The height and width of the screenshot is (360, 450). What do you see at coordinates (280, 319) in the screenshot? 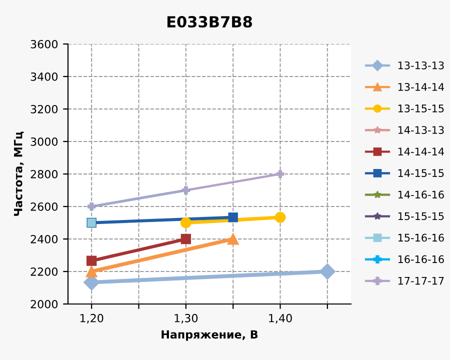
I see `x-tick-label: 1,40` at bounding box center [280, 319].